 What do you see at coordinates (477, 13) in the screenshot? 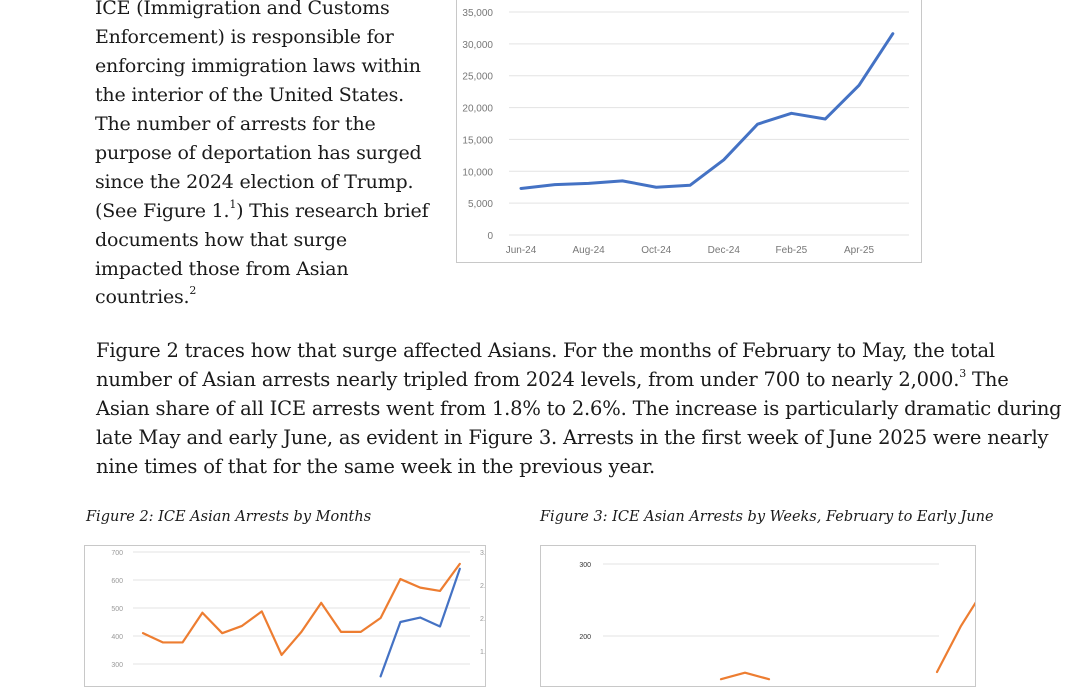
I see `y-tick-label: 35,000` at bounding box center [477, 13].